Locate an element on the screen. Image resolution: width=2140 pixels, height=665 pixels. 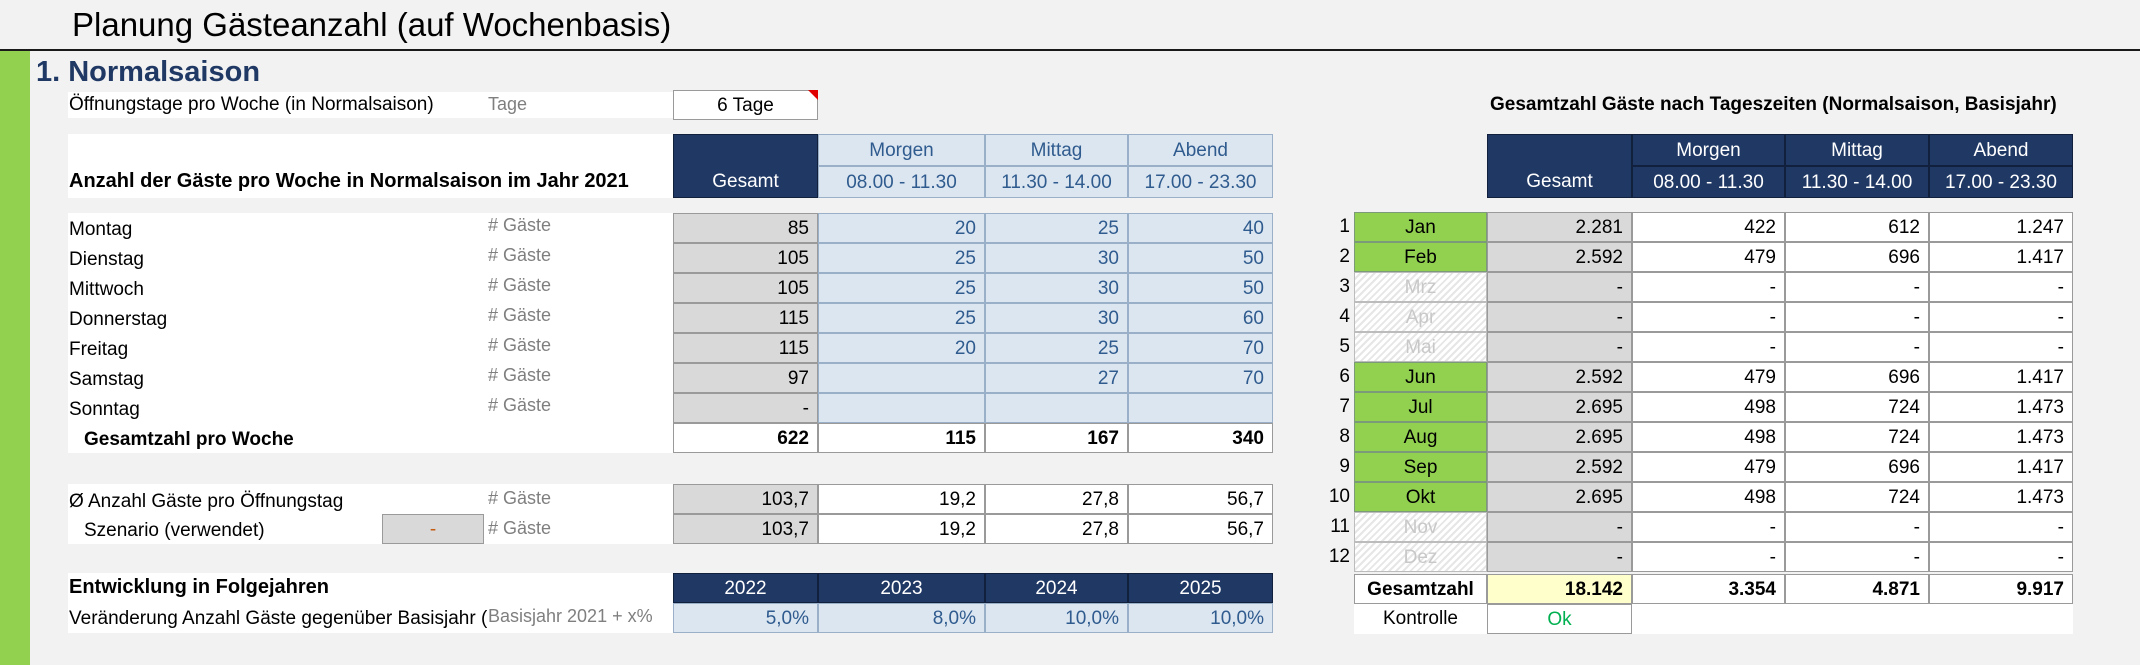
control-label: Kontrolle is located at coordinates (1420, 619).